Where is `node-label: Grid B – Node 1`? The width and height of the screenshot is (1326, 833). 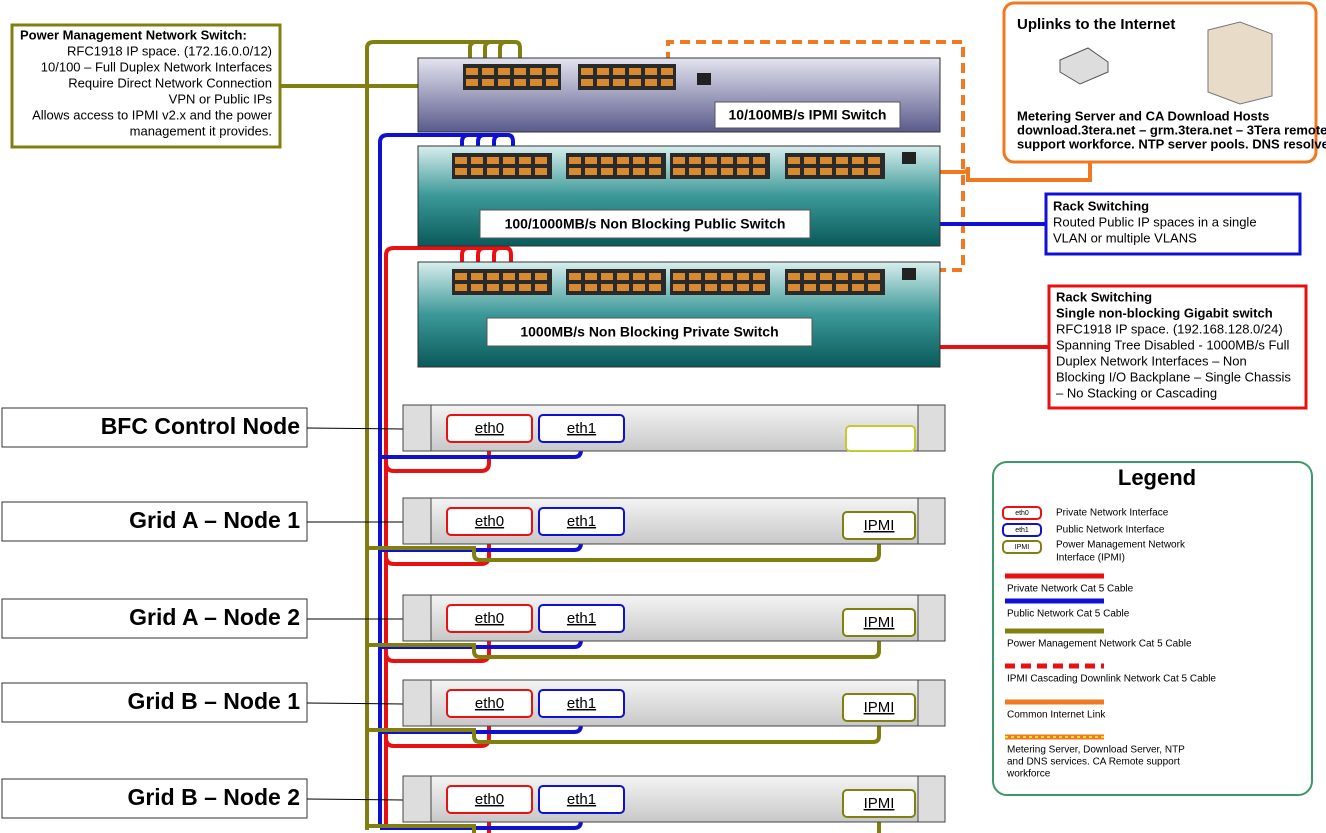
node-label: Grid B – Node 1 is located at coordinates (213, 701).